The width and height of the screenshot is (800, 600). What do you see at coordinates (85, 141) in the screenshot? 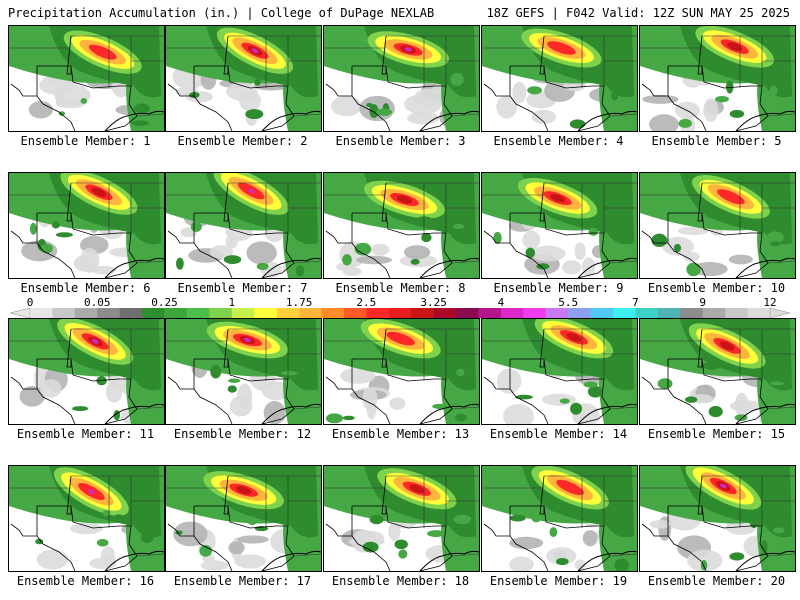
I see `panel-caption: Ensemble Member: 1` at bounding box center [85, 141].